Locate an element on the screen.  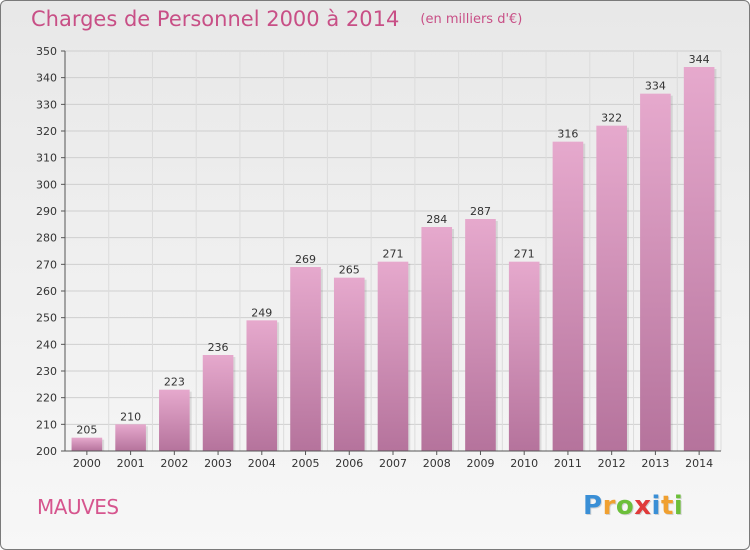
bar-2005 is located at coordinates (305, 359).